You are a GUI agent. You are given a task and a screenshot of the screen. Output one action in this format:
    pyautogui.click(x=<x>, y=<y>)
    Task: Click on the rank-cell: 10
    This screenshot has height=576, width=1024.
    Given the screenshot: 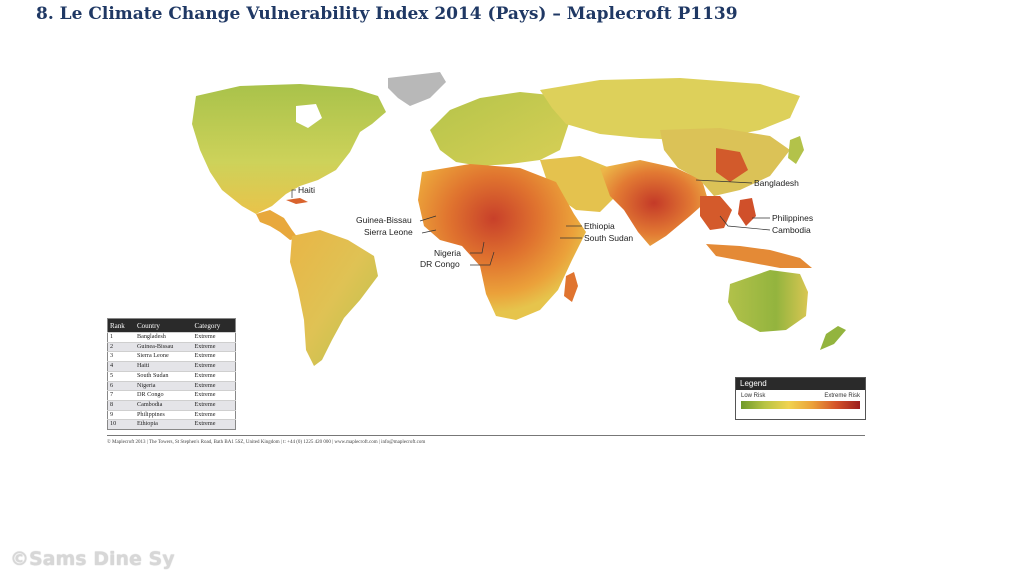 What is the action you would take?
    pyautogui.click(x=121, y=424)
    